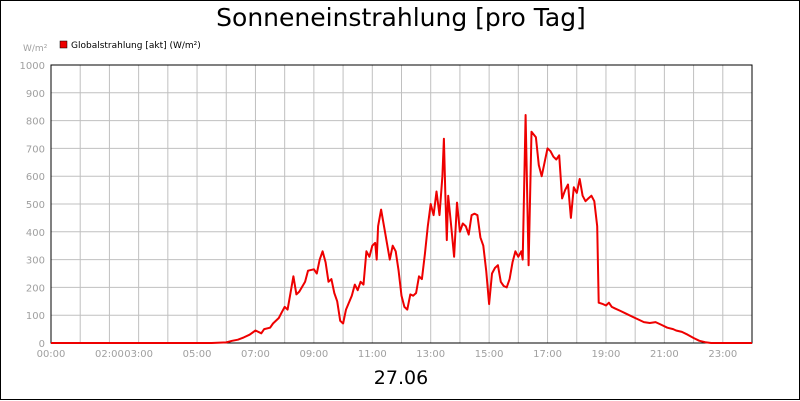 This screenshot has width=800, height=401. I want to click on legend-label: Globalstrahlung [akt] (W/m²), so click(136, 46).